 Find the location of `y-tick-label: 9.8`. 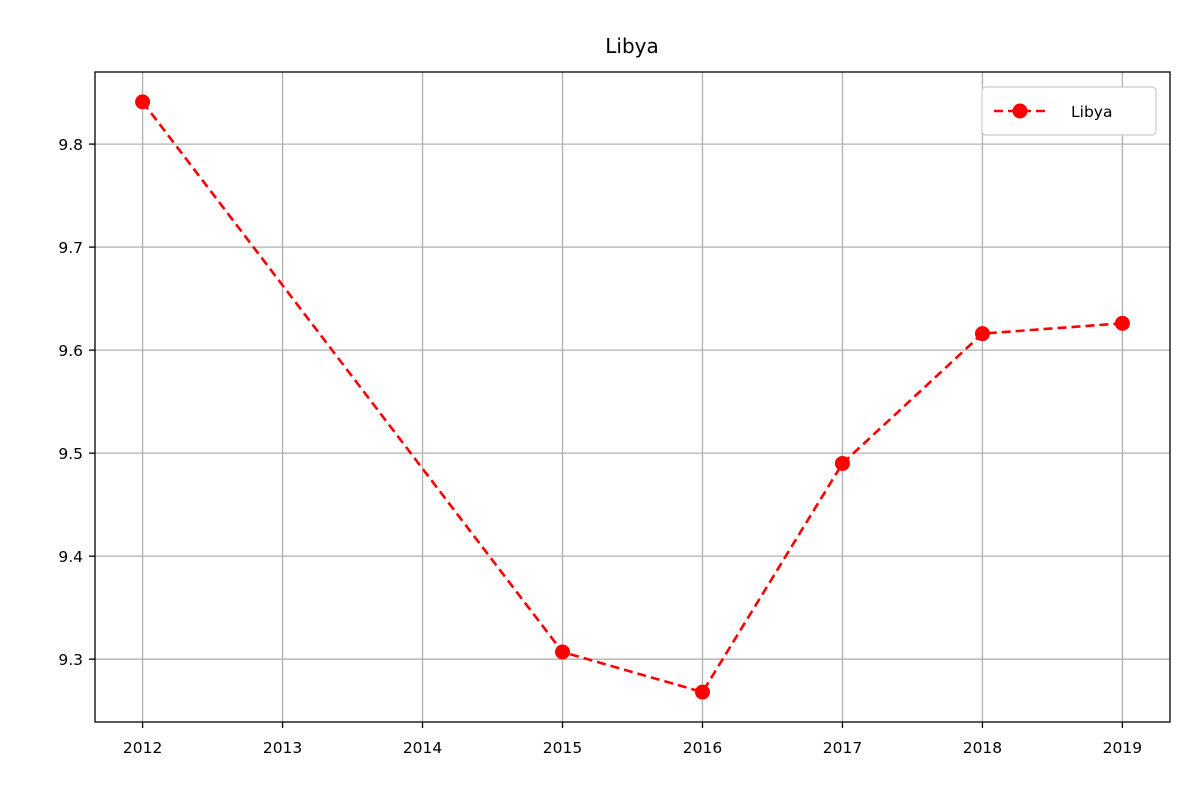

y-tick-label: 9.8 is located at coordinates (70, 145).